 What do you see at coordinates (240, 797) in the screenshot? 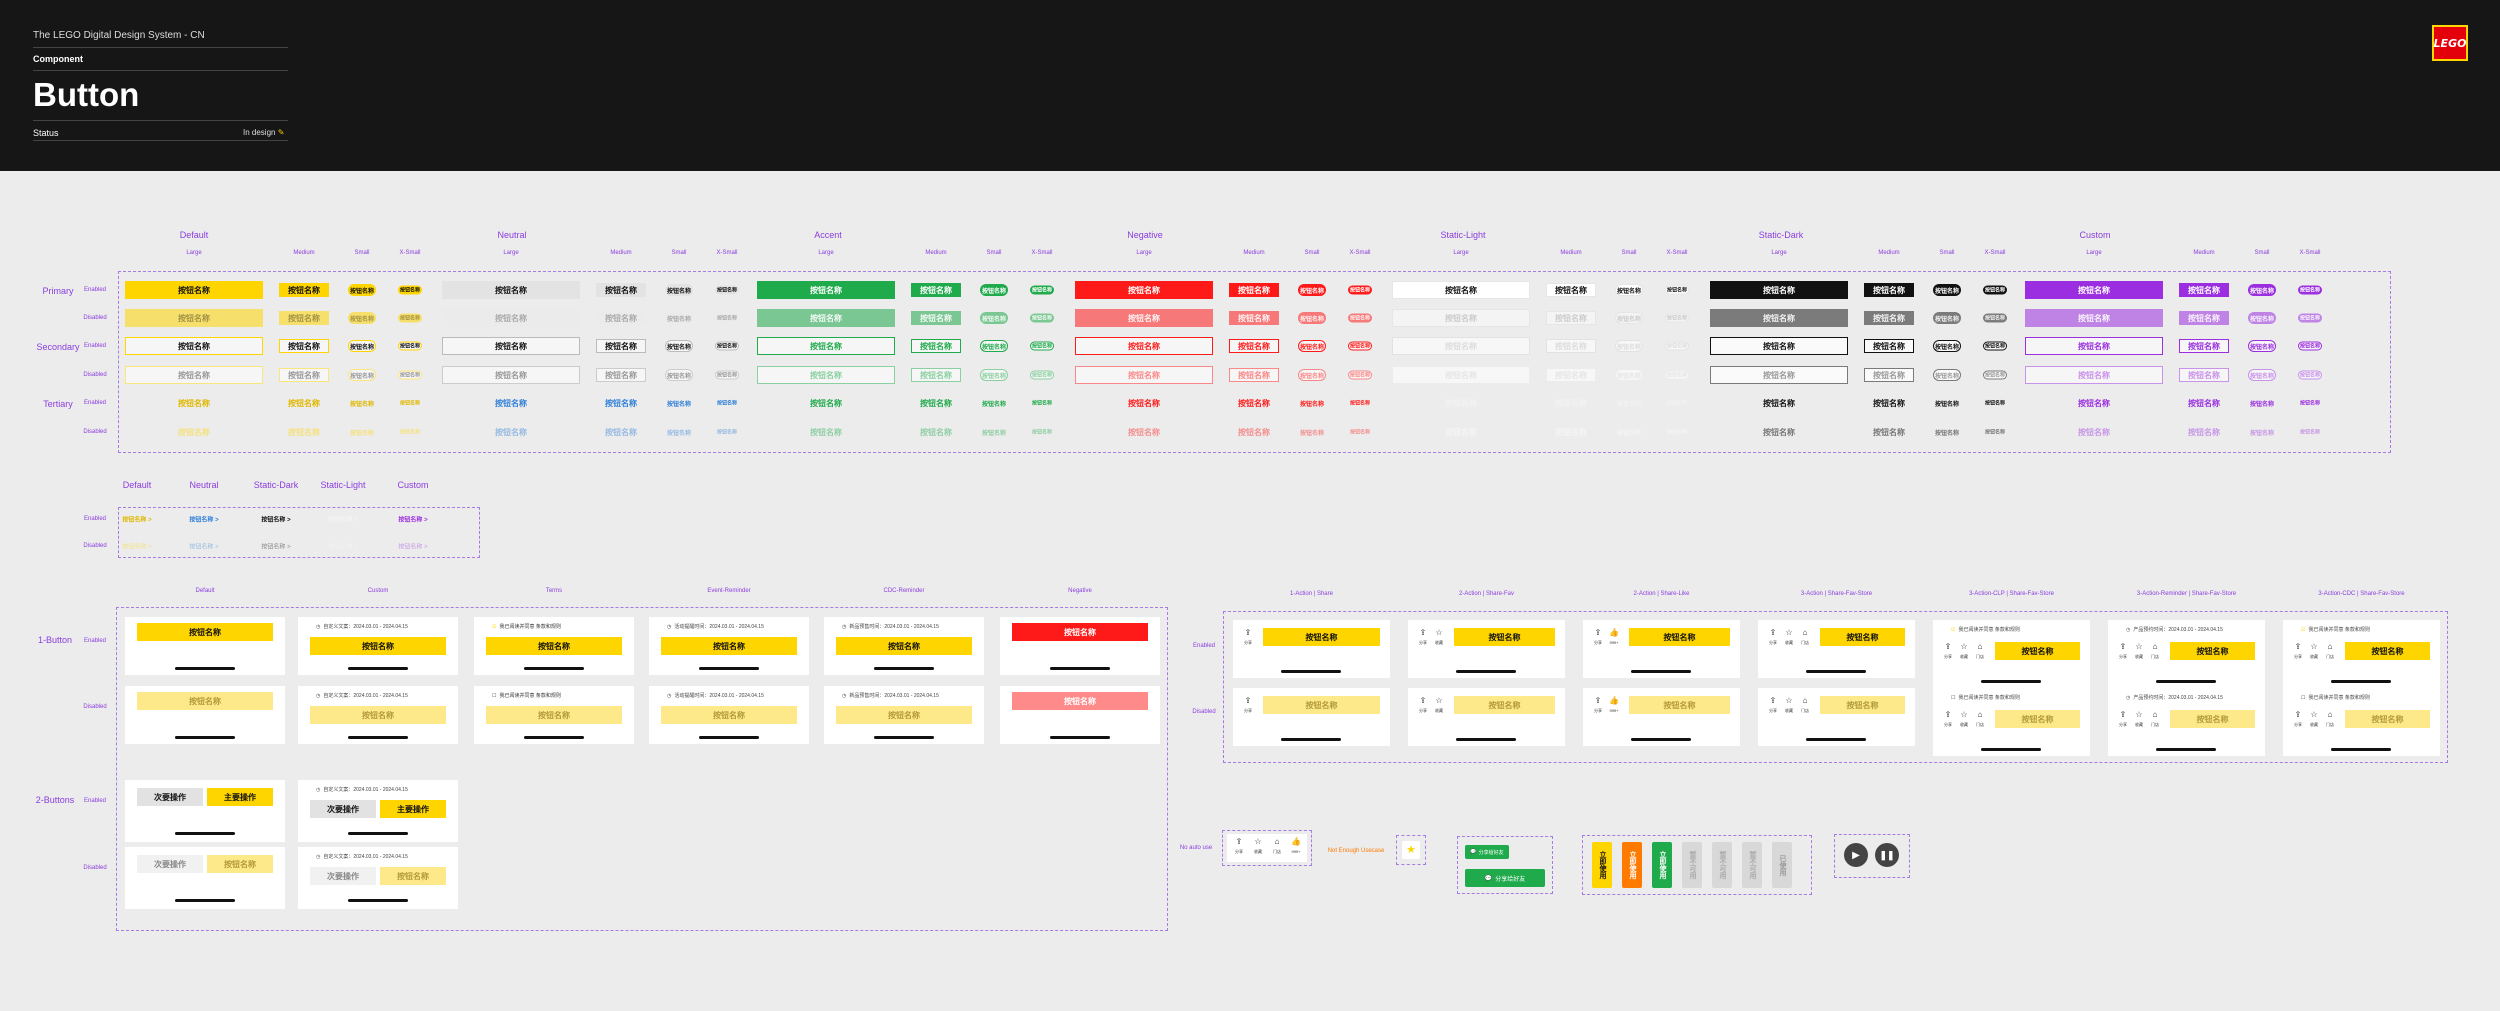
I see `primary-button: 主要操作` at bounding box center [240, 797].